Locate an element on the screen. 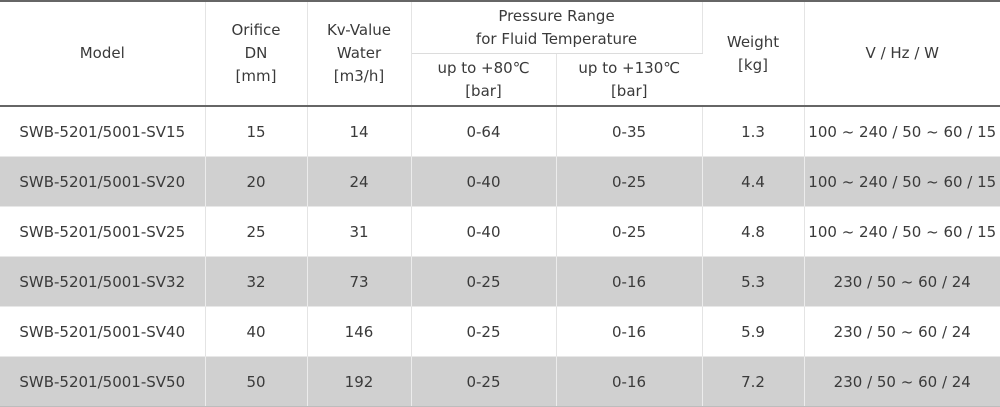 The height and width of the screenshot is (407, 1000). cell-dn: 40 is located at coordinates (256, 331).